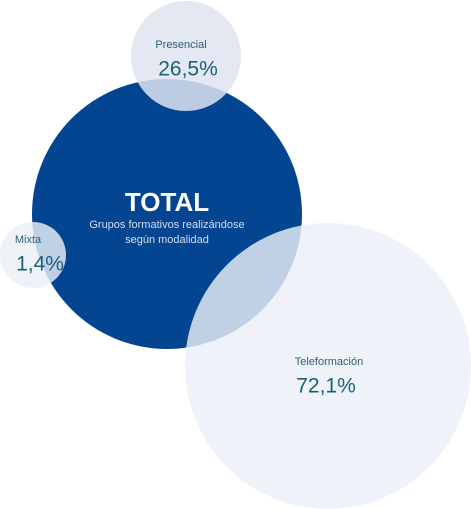 Image resolution: width=471 pixels, height=509 pixels. What do you see at coordinates (167, 202) in the screenshot?
I see `total-title: TOTAL` at bounding box center [167, 202].